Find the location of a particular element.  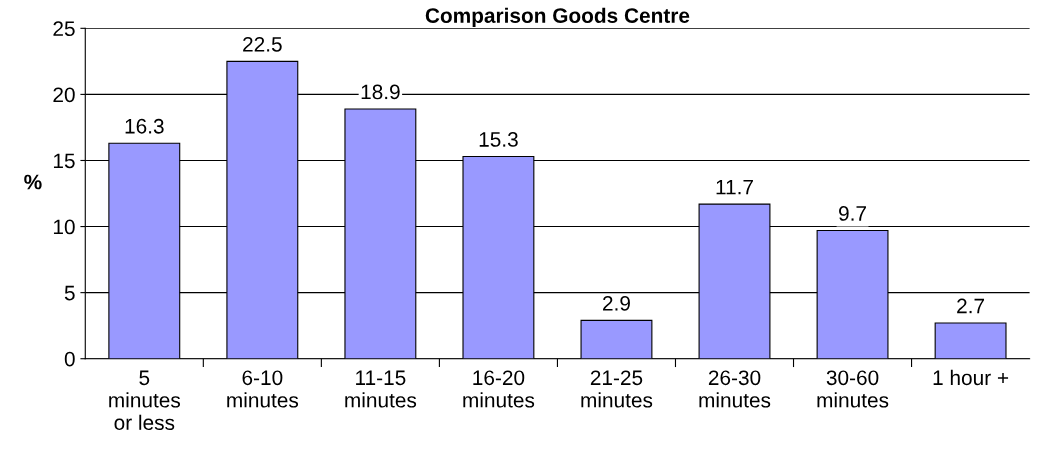

y-tick-label: 5 is located at coordinates (69, 293).